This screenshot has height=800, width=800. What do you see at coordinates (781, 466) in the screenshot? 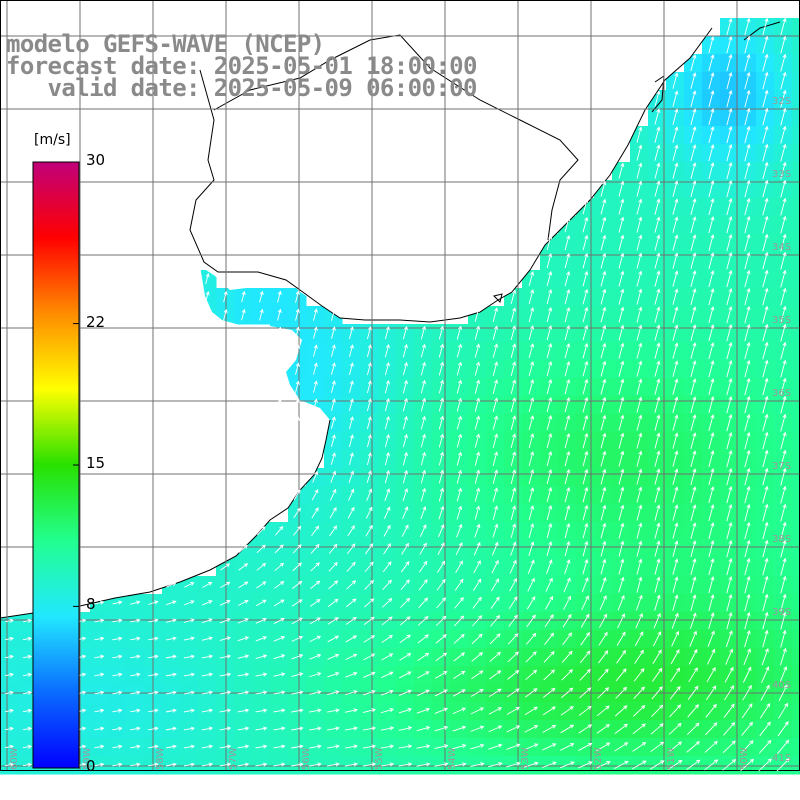
I see `lat-label: 37S` at bounding box center [781, 466].